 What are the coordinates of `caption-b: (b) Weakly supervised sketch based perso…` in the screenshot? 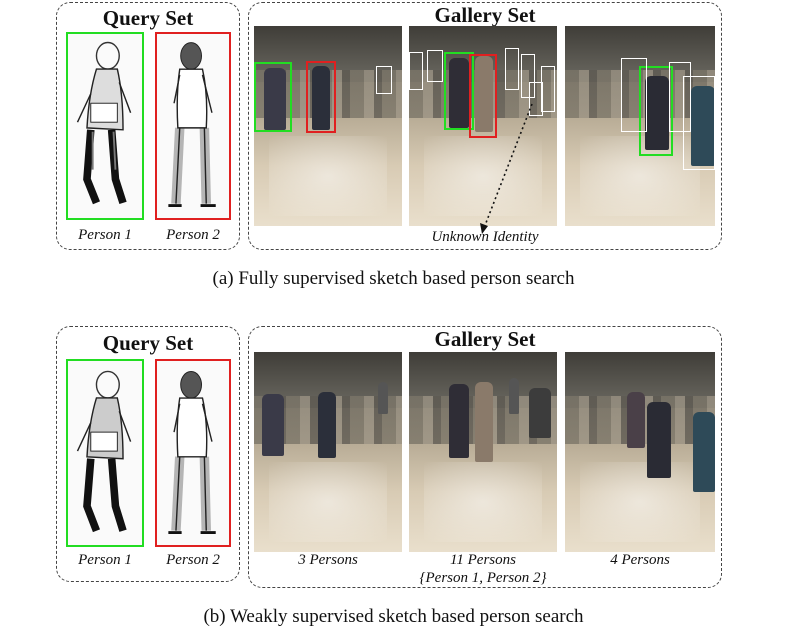 It's located at (393, 616).